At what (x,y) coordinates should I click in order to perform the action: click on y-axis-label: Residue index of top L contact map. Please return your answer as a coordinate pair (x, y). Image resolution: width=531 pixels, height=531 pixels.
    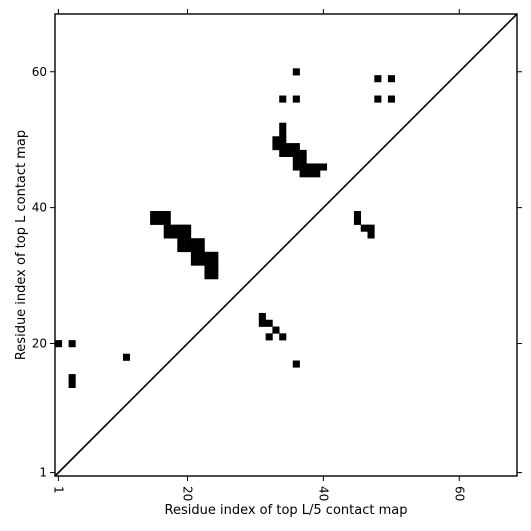
    Looking at the image, I should click on (21, 245).